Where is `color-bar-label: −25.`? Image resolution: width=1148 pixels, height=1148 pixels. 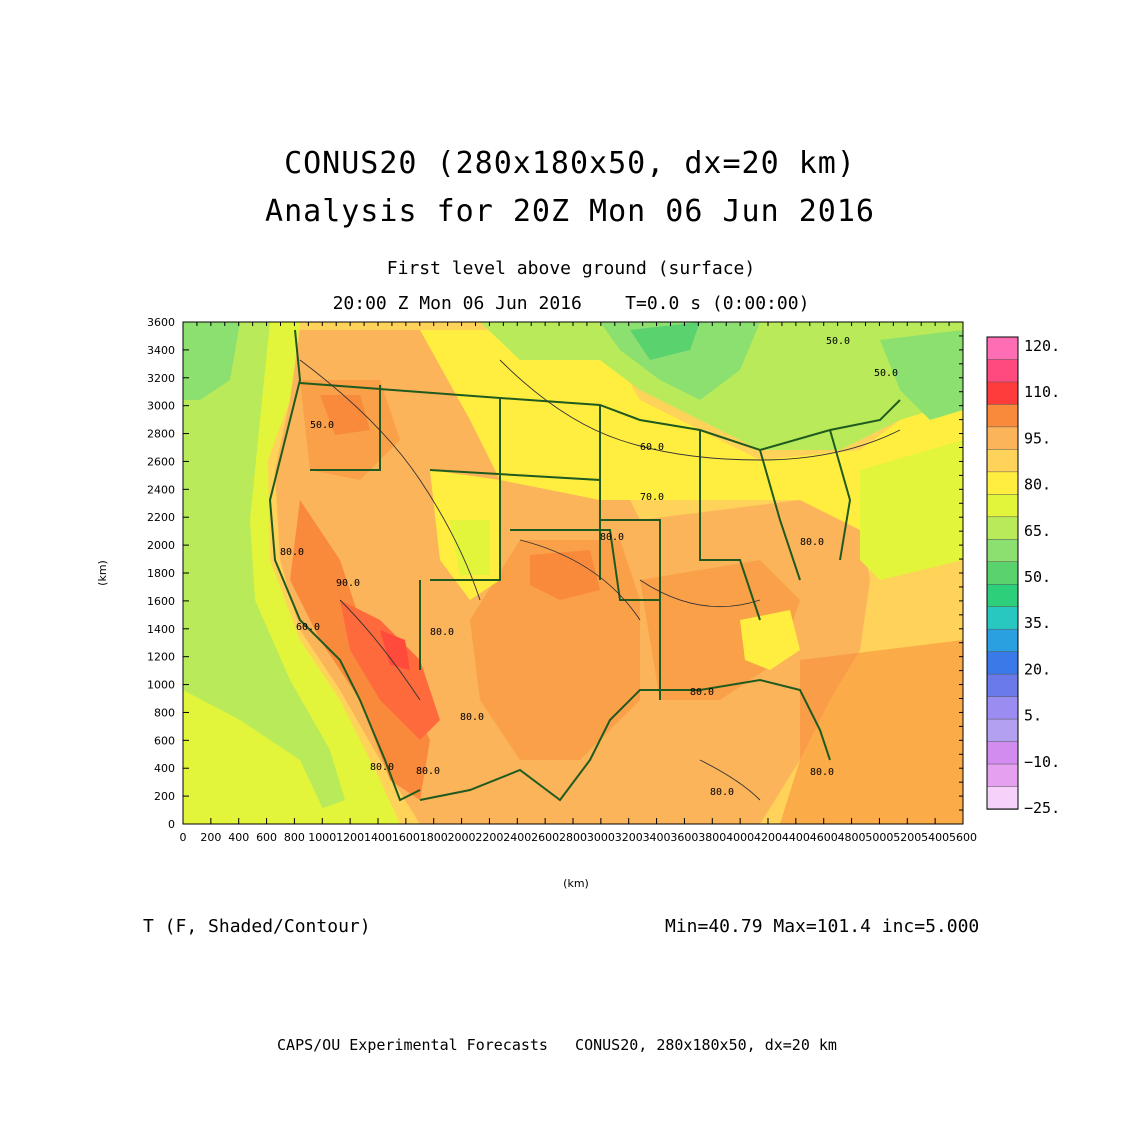
color-bar-label: −25. is located at coordinates (1042, 808).